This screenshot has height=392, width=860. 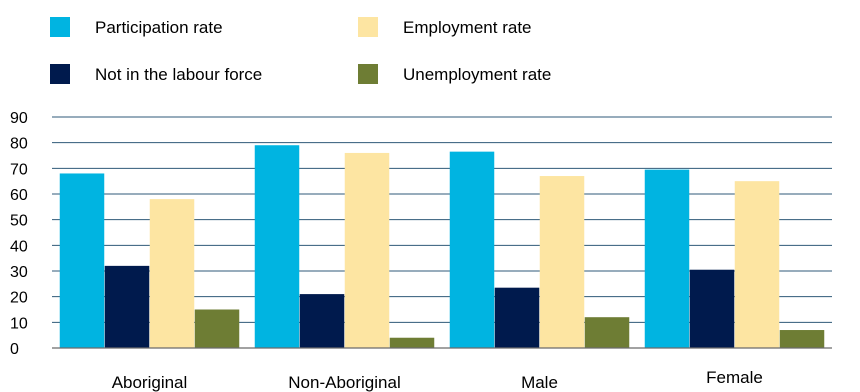 What do you see at coordinates (19, 323) in the screenshot?
I see `y-tick-label: 10` at bounding box center [19, 323].